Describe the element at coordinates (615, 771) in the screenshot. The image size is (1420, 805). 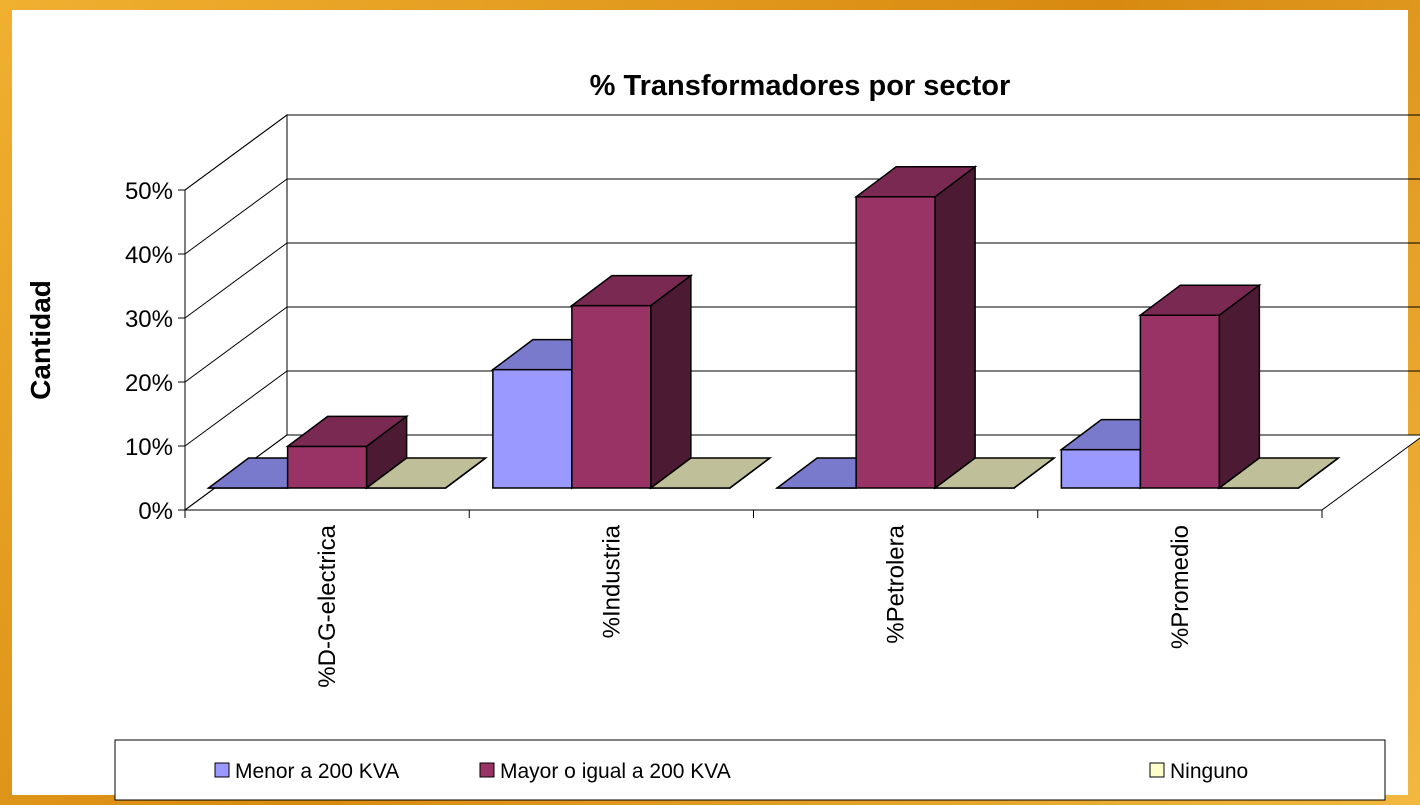
I see `legend-label: Mayor o igual a 200 KVA` at that location.